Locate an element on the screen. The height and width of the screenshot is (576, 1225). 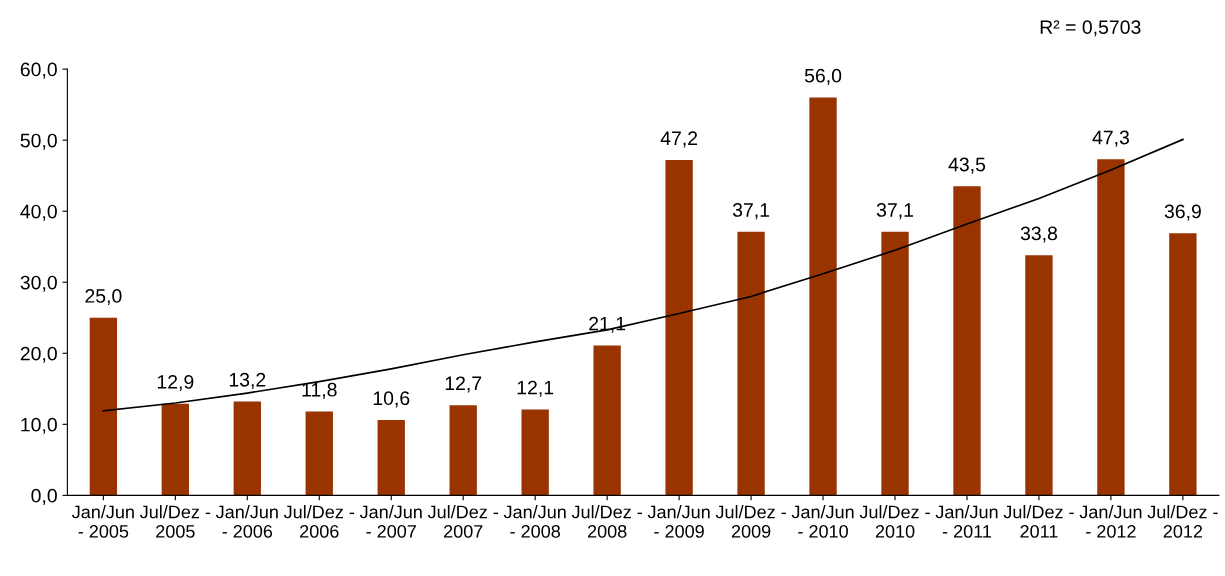
data-label: 47,2 is located at coordinates (679, 139).